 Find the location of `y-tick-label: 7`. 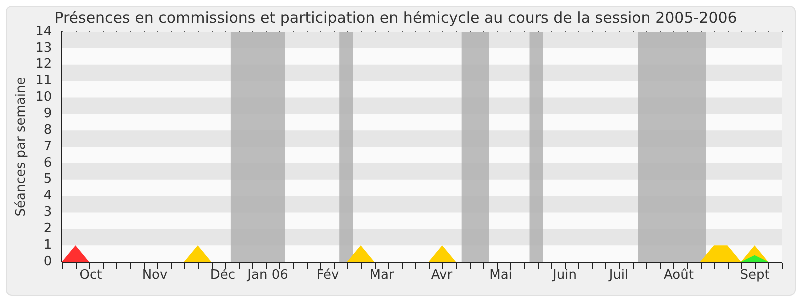

y-tick-label: 7 is located at coordinates (48, 146).